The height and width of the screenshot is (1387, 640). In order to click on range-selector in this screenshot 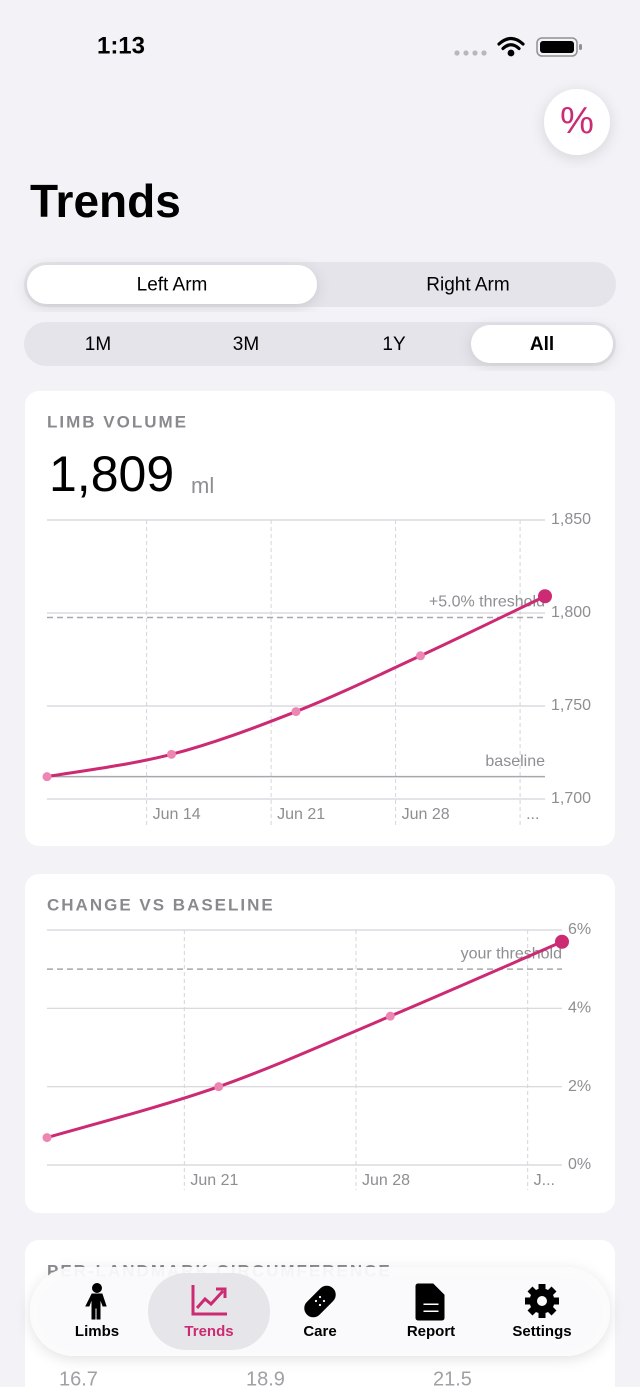, I will do `click(320, 344)`.